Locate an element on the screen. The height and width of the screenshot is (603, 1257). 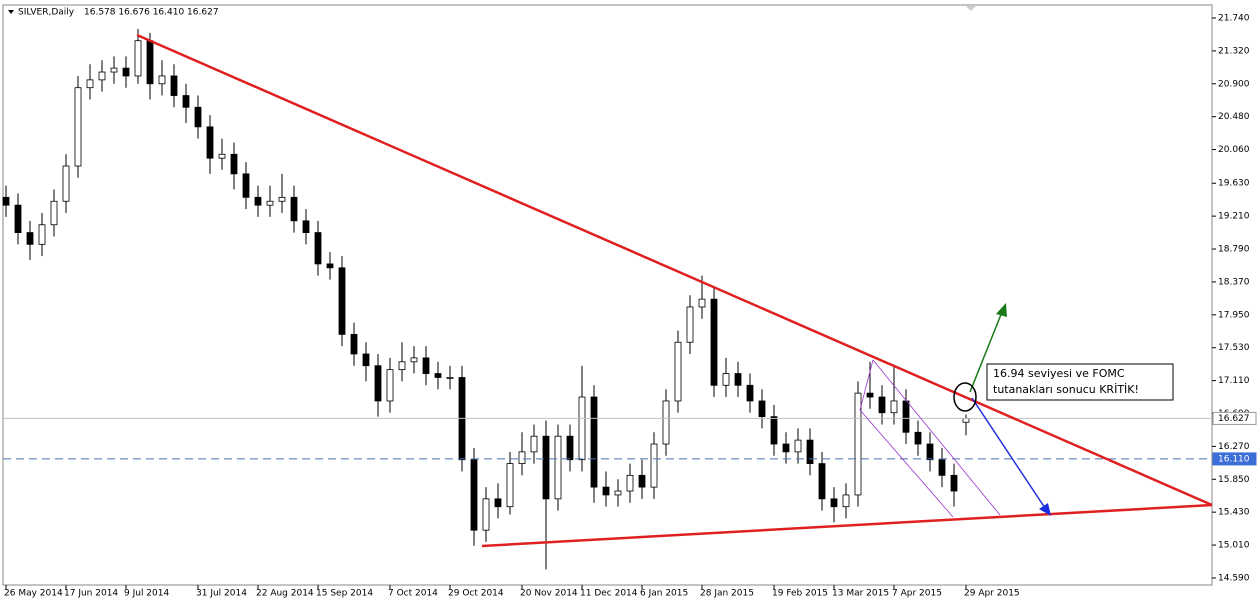
annotation-box is located at coordinates (1080, 382).